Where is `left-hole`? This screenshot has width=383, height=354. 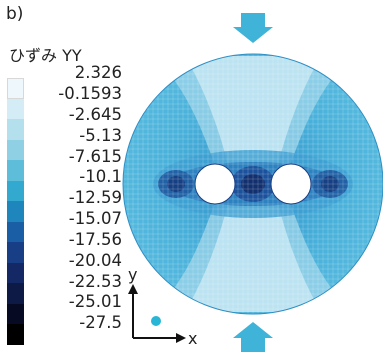 left-hole is located at coordinates (215, 184).